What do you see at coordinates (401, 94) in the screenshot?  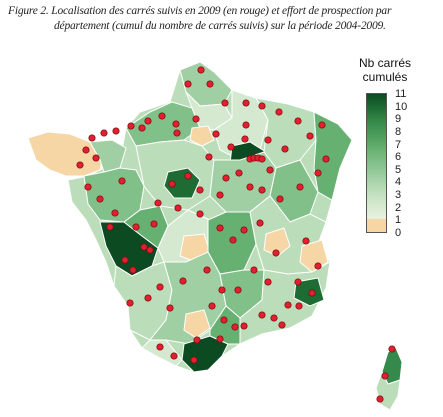 I see `legend-tick: 11` at bounding box center [401, 94].